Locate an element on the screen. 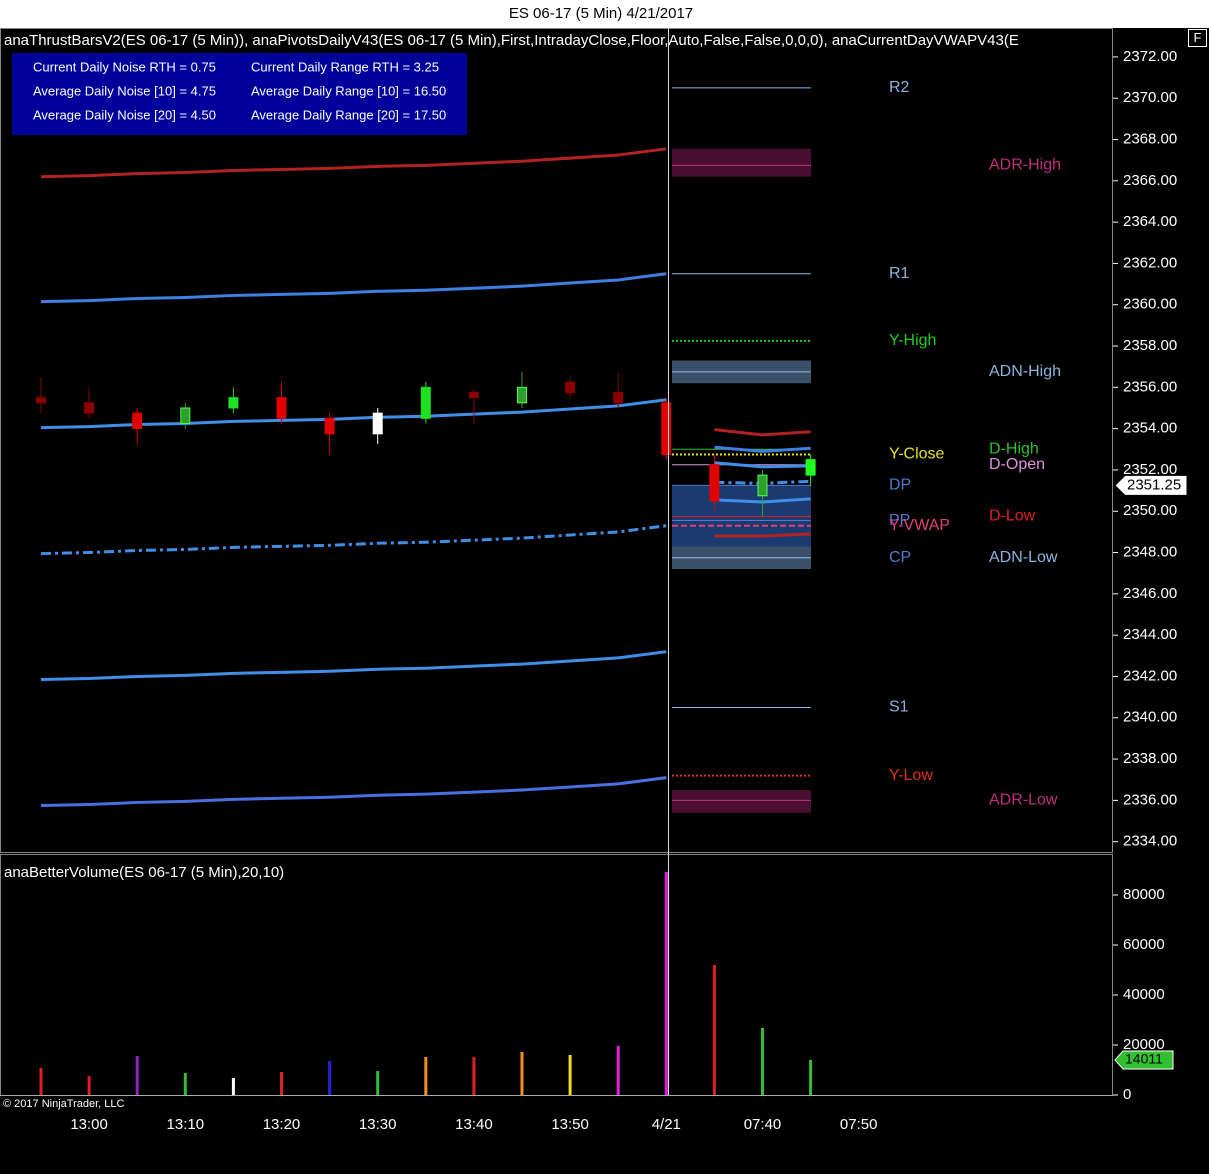  y-tick-label: 2364.00 is located at coordinates (1150, 221).